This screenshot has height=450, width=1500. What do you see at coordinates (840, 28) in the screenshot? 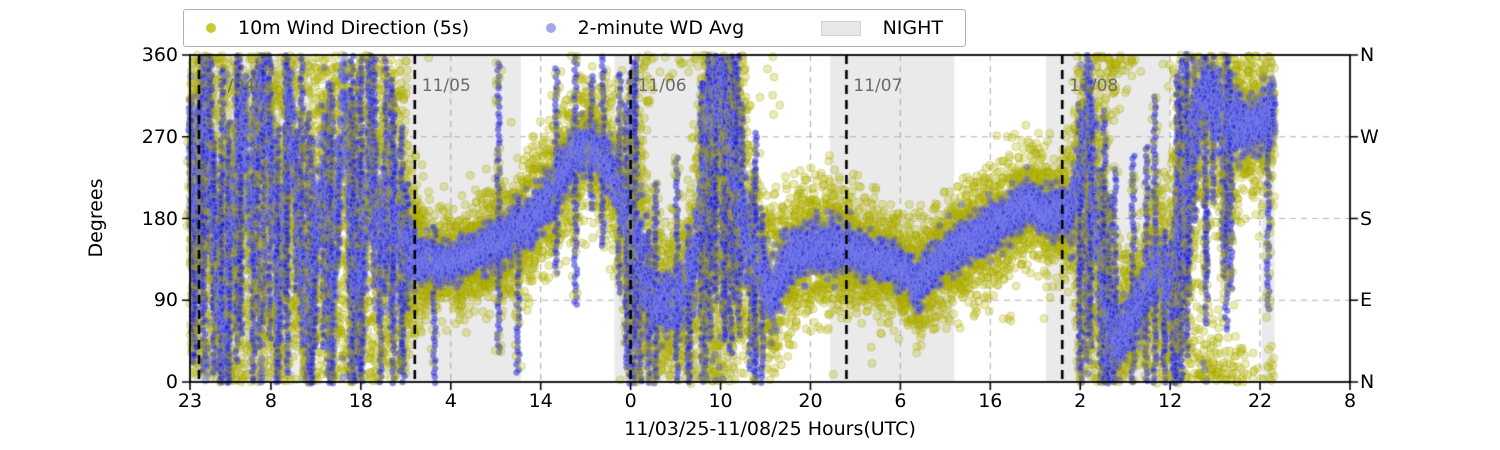
I see `night-patch-icon` at bounding box center [840, 28].